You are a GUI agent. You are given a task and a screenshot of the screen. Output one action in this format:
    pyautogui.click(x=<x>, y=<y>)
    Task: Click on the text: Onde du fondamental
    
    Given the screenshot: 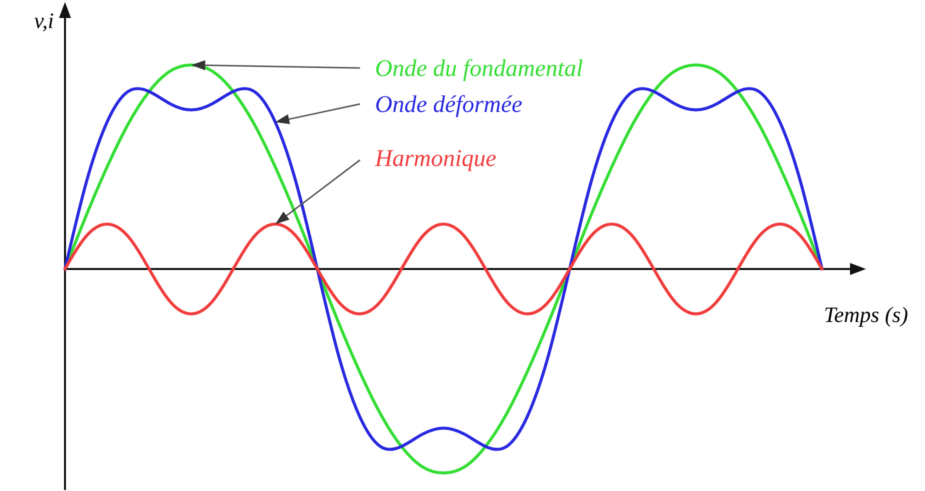 What is the action you would take?
    pyautogui.click(x=479, y=69)
    